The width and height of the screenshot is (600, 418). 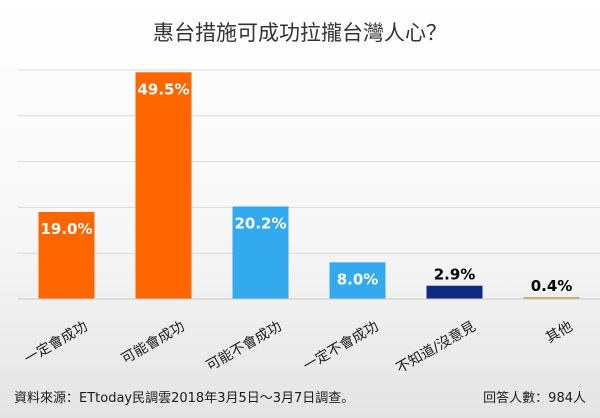 I want to click on x-tick-label: 可能會成功, so click(x=153, y=343).